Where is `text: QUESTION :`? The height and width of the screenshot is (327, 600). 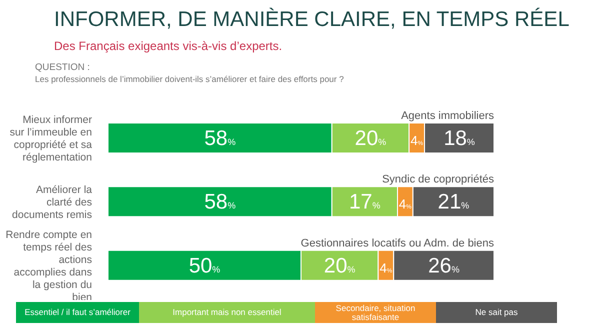 text: QUESTION : is located at coordinates (62, 67).